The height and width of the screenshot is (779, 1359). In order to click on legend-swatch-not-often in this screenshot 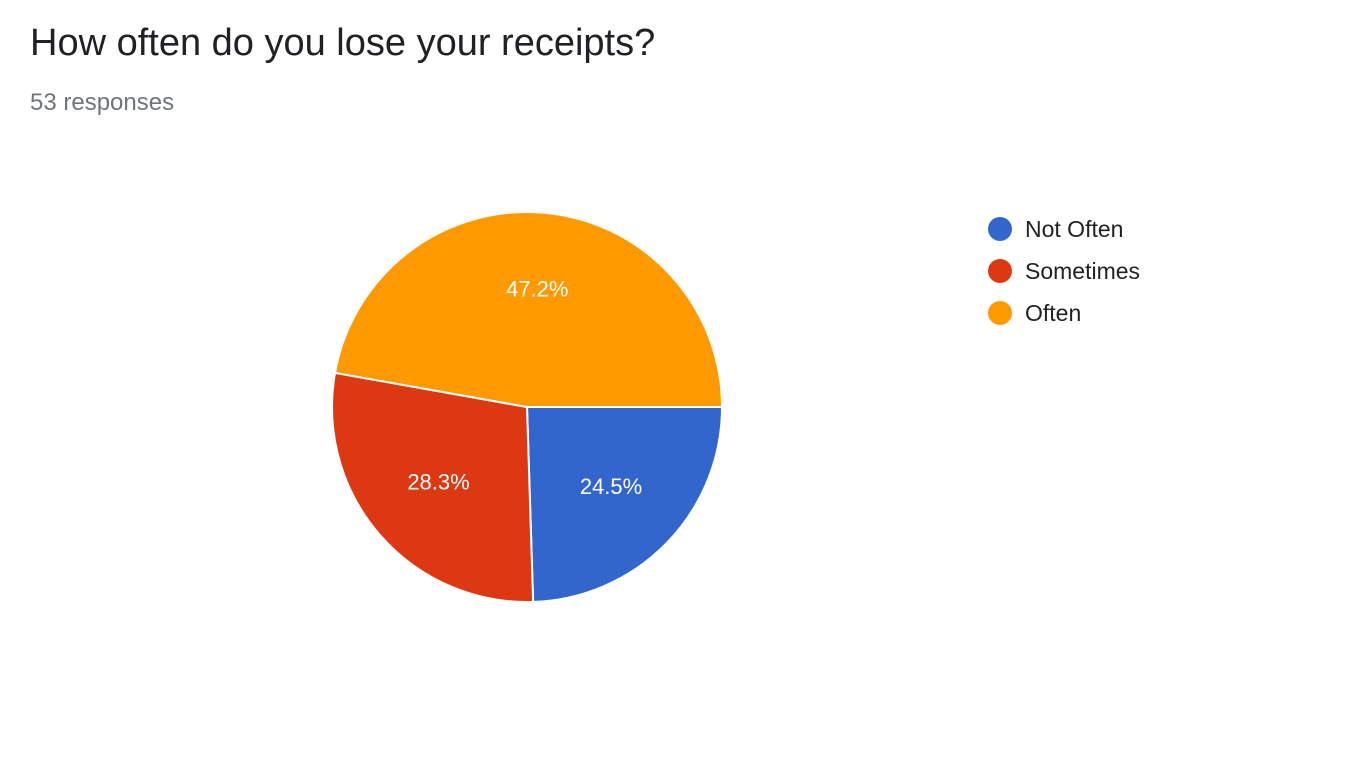, I will do `click(1000, 229)`.